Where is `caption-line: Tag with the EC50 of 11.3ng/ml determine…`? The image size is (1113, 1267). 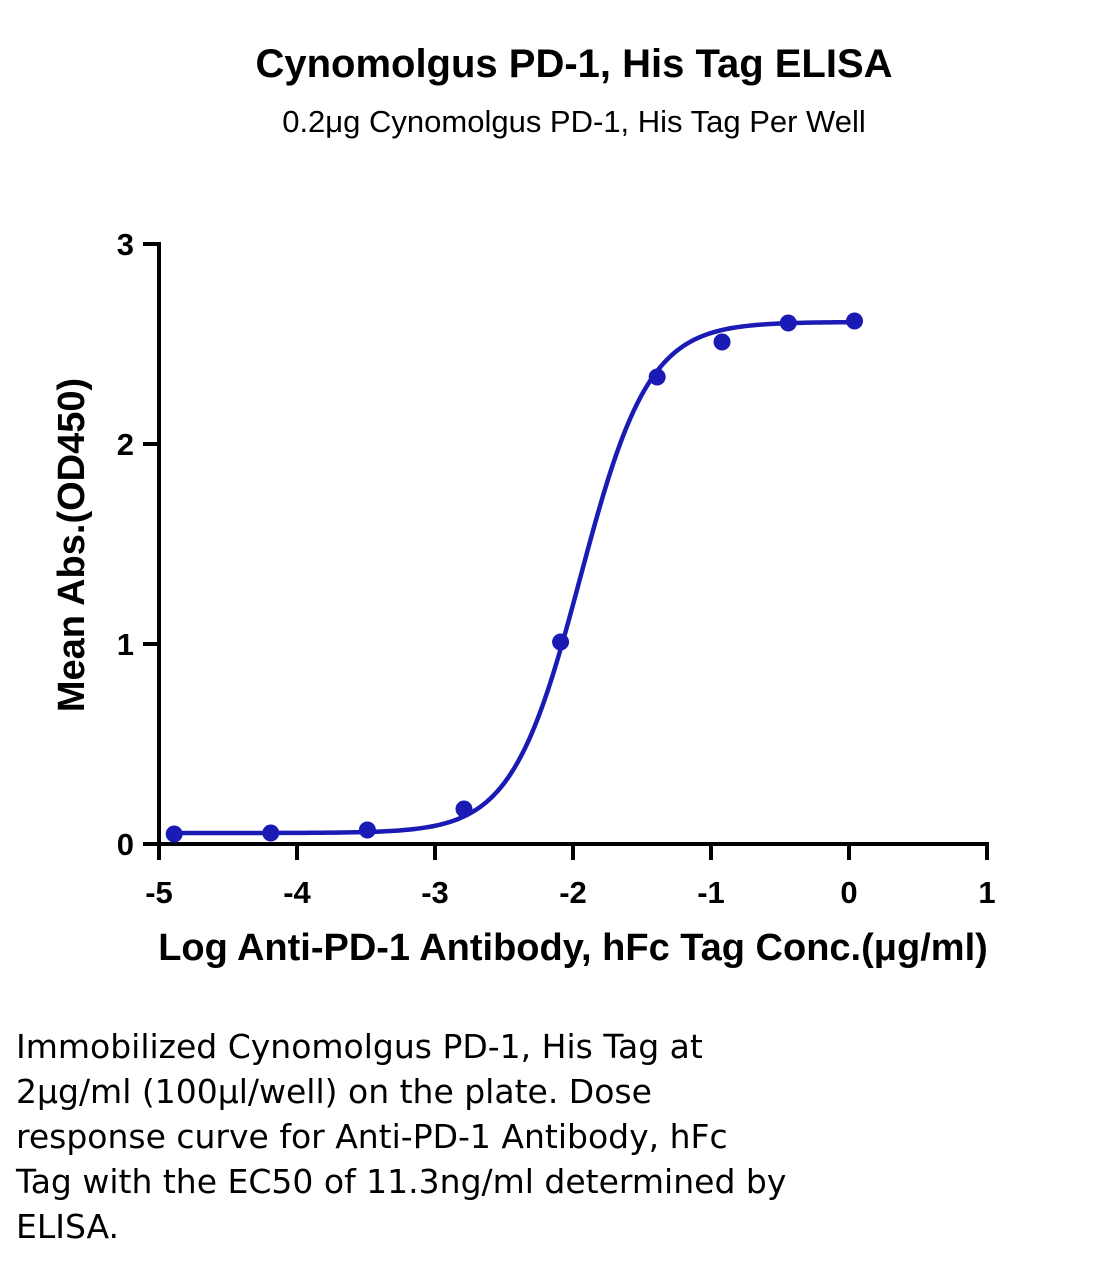
caption-line: Tag with the EC50 of 11.3ng/ml determine… is located at coordinates (401, 1181).